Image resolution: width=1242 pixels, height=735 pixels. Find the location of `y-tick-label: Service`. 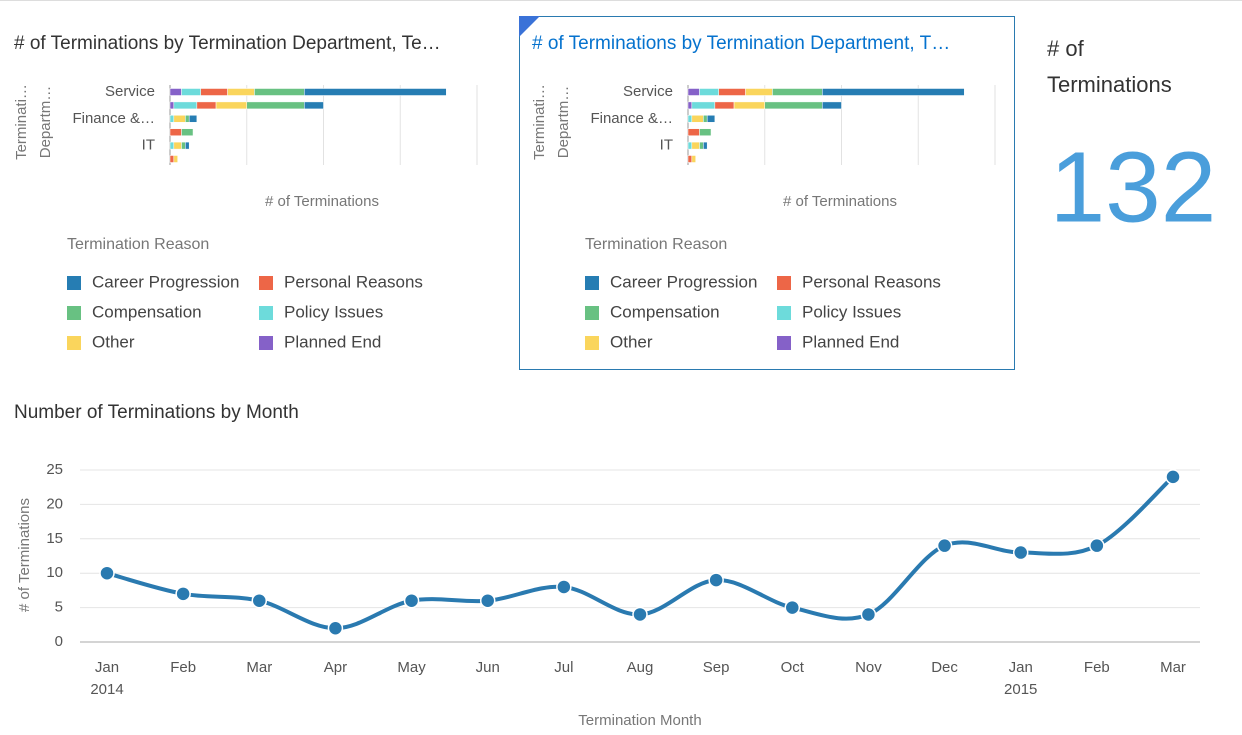

y-tick-label: Service is located at coordinates (648, 91).